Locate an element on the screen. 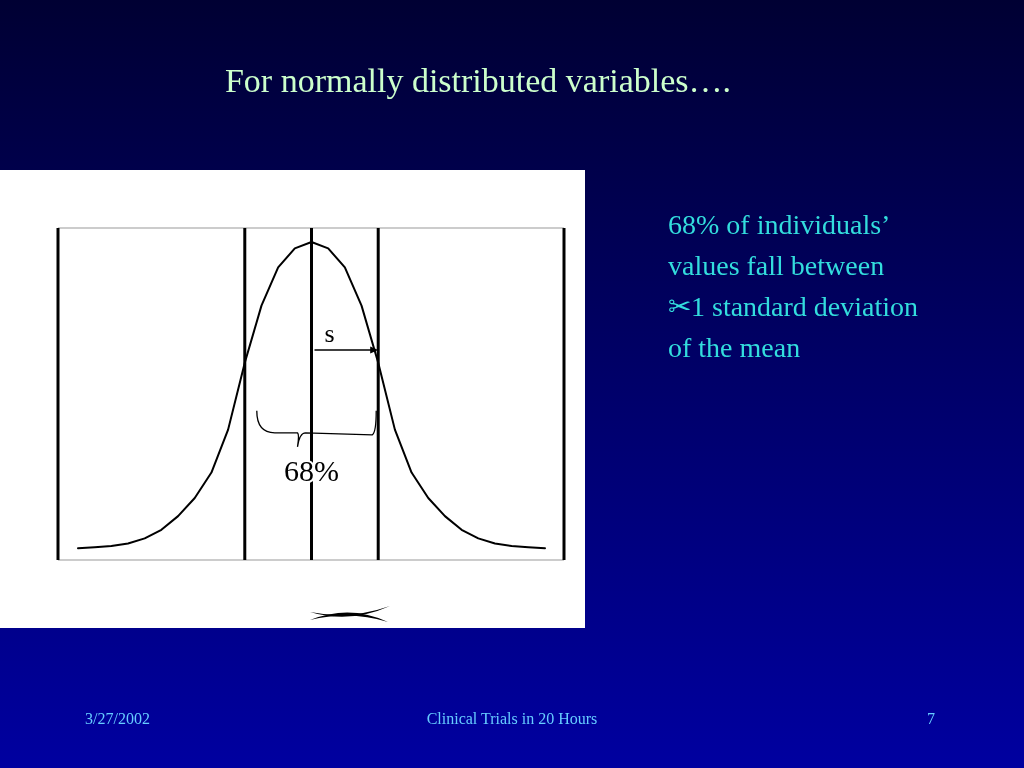  text: Clinical Trials in 20 Hours is located at coordinates (512, 718).